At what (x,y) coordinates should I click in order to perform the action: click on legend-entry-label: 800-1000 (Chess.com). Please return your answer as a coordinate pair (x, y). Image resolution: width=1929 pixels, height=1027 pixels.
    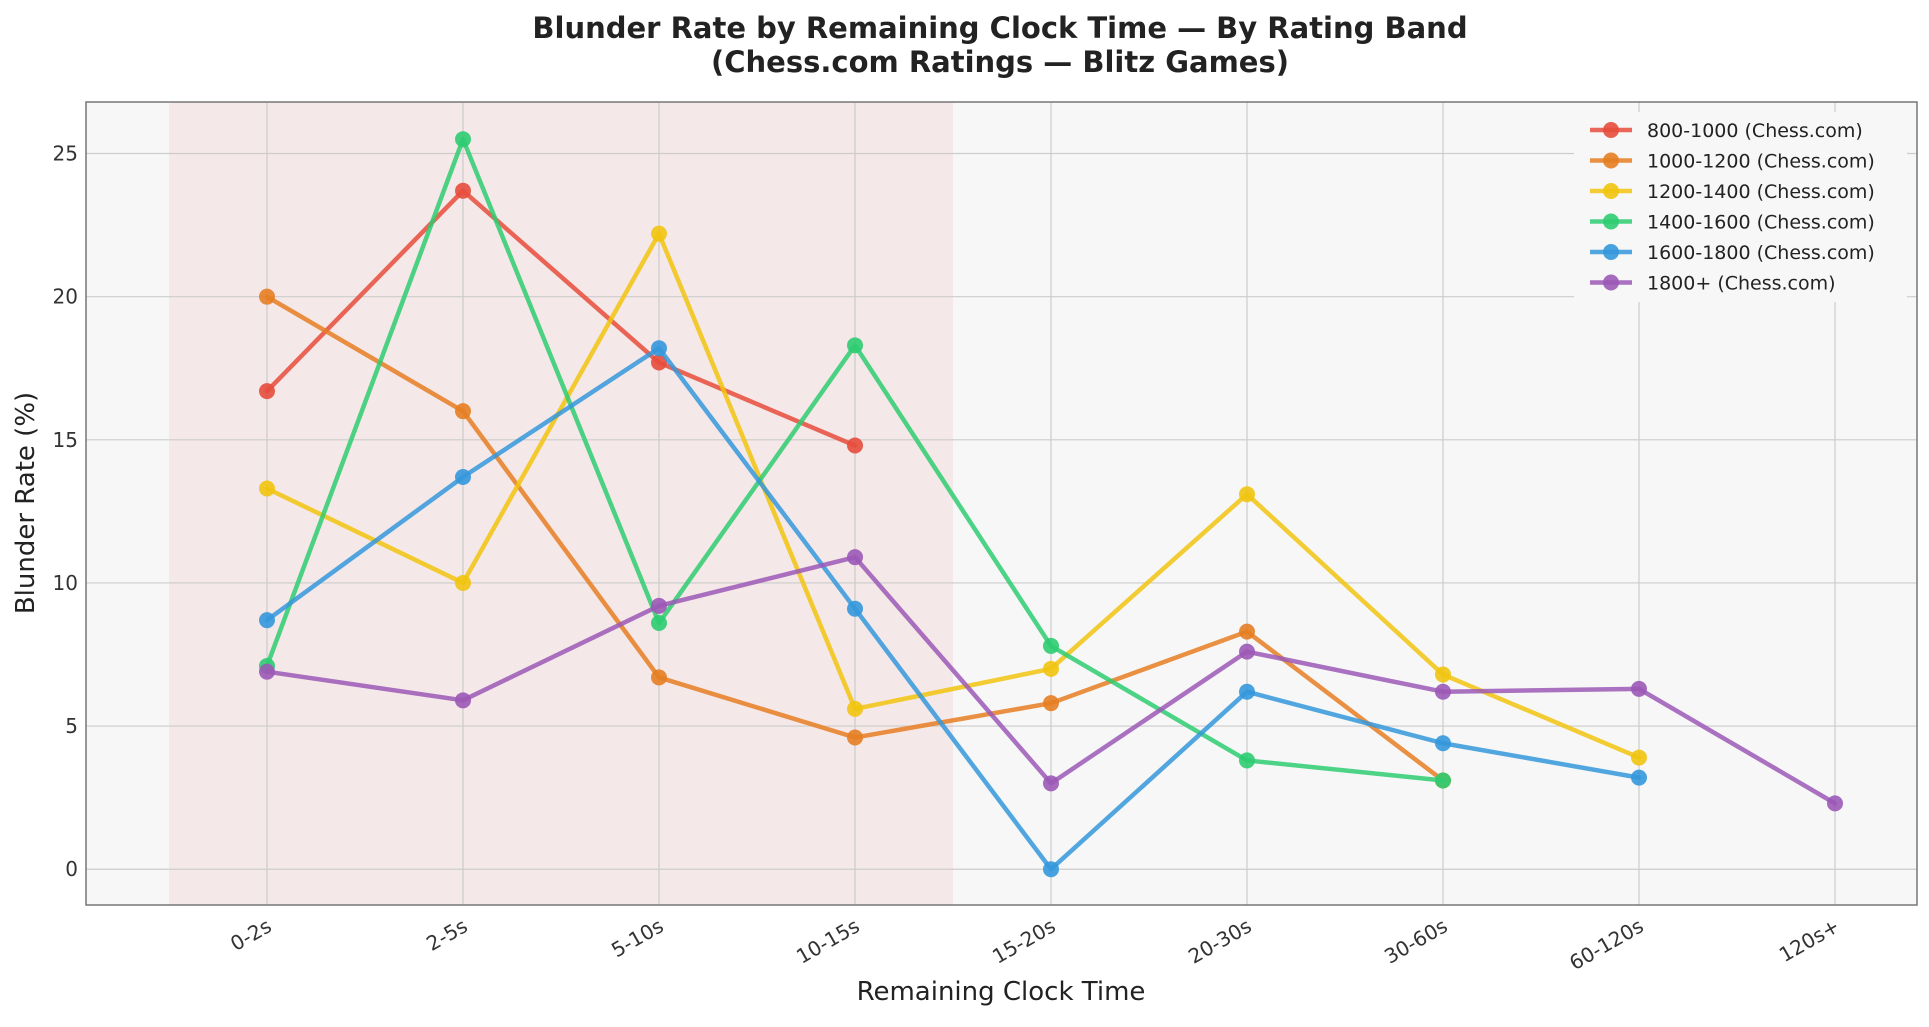
    Looking at the image, I should click on (1755, 131).